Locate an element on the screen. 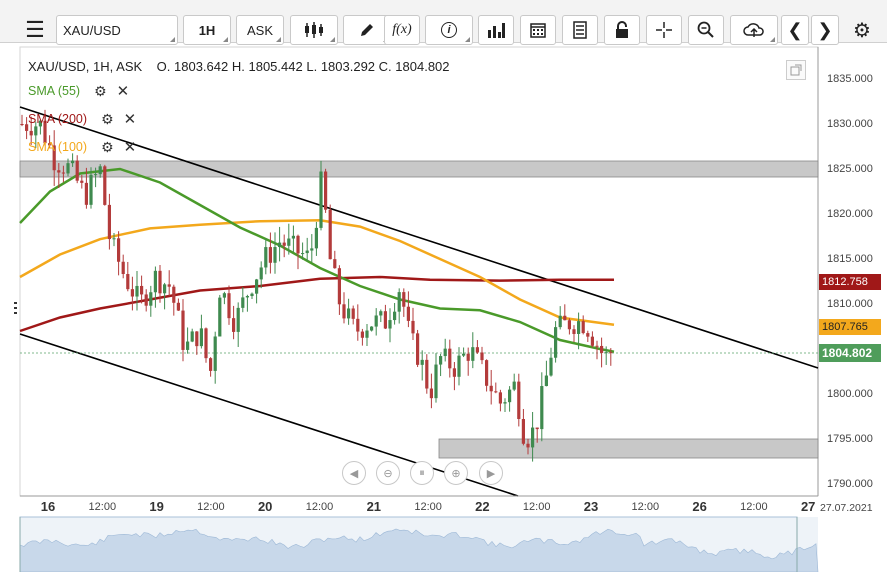 The image size is (887, 572). y-axis-label: 1835.000 is located at coordinates (850, 79).